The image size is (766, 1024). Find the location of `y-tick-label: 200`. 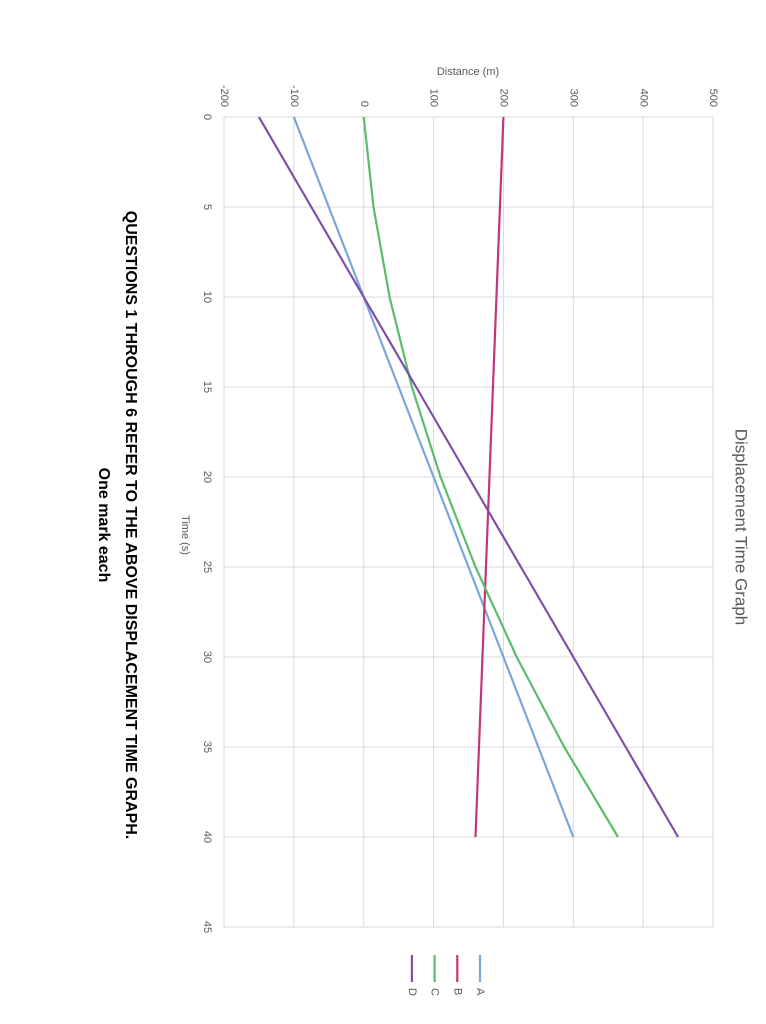

y-tick-label: 200 is located at coordinates (504, 98).